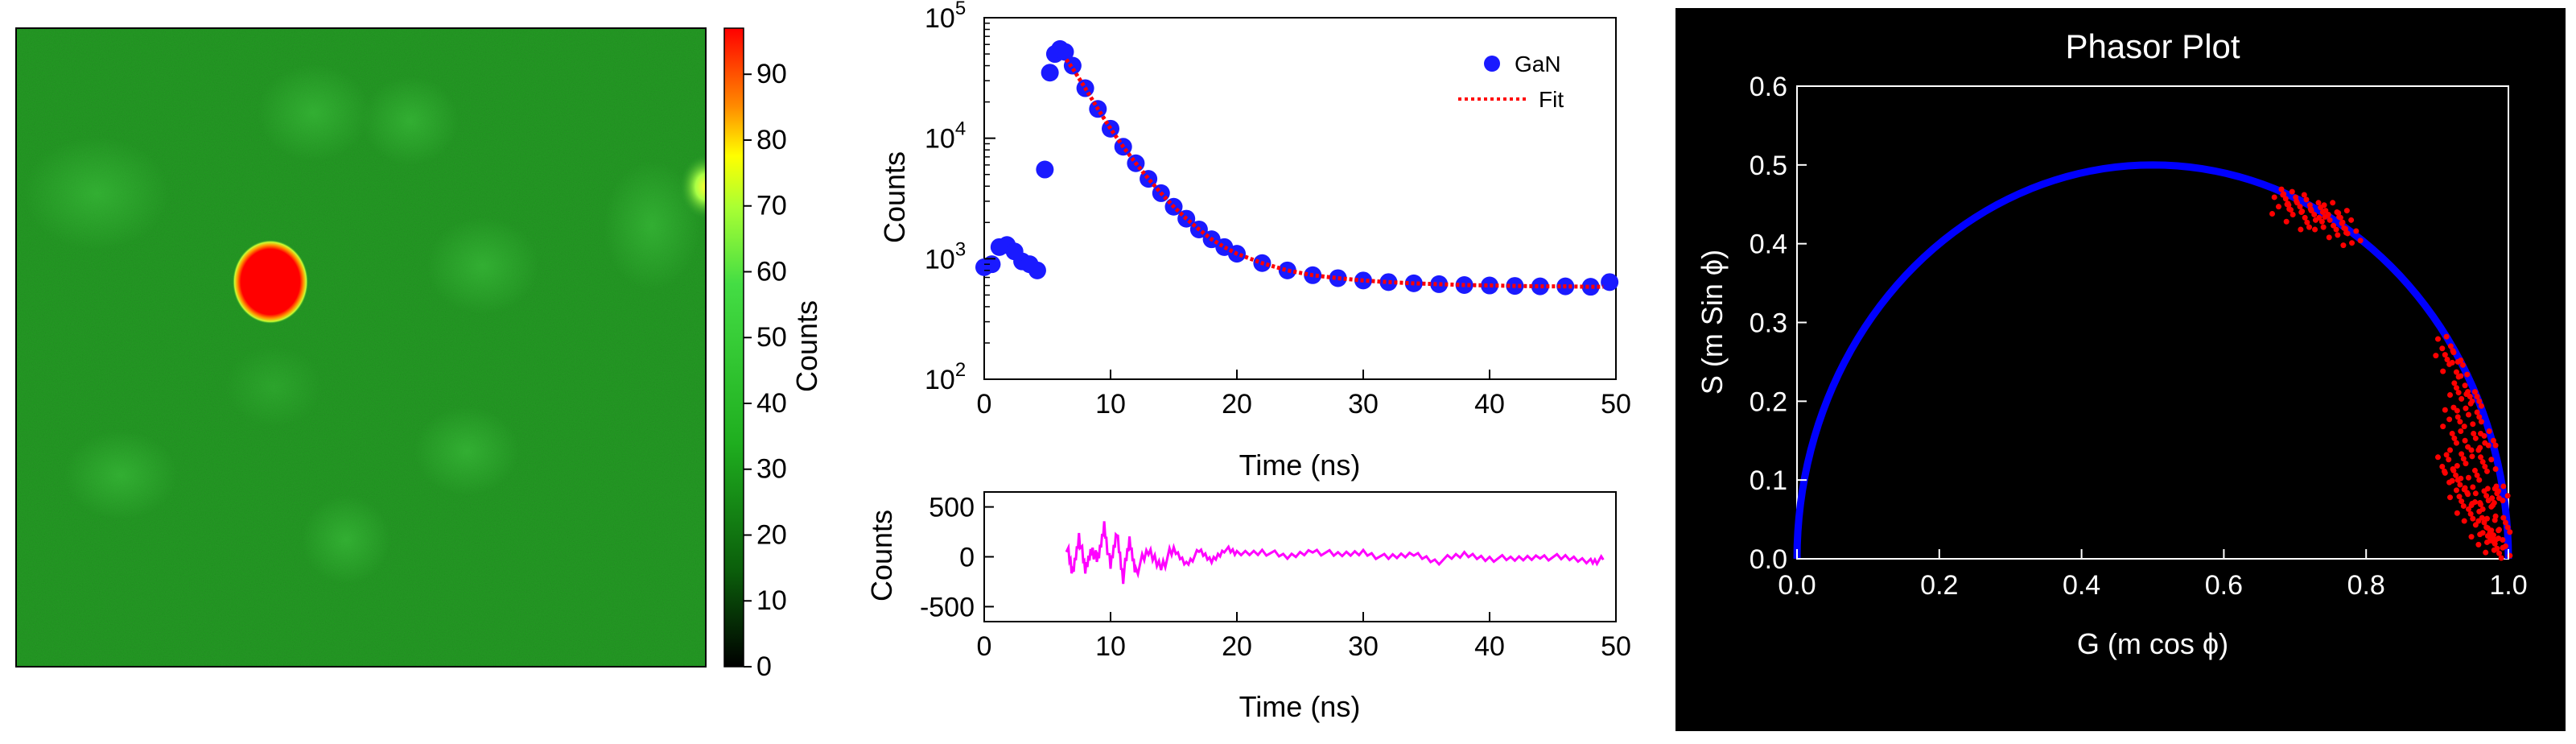  I want to click on colorbar-label: Counts, so click(806, 346).